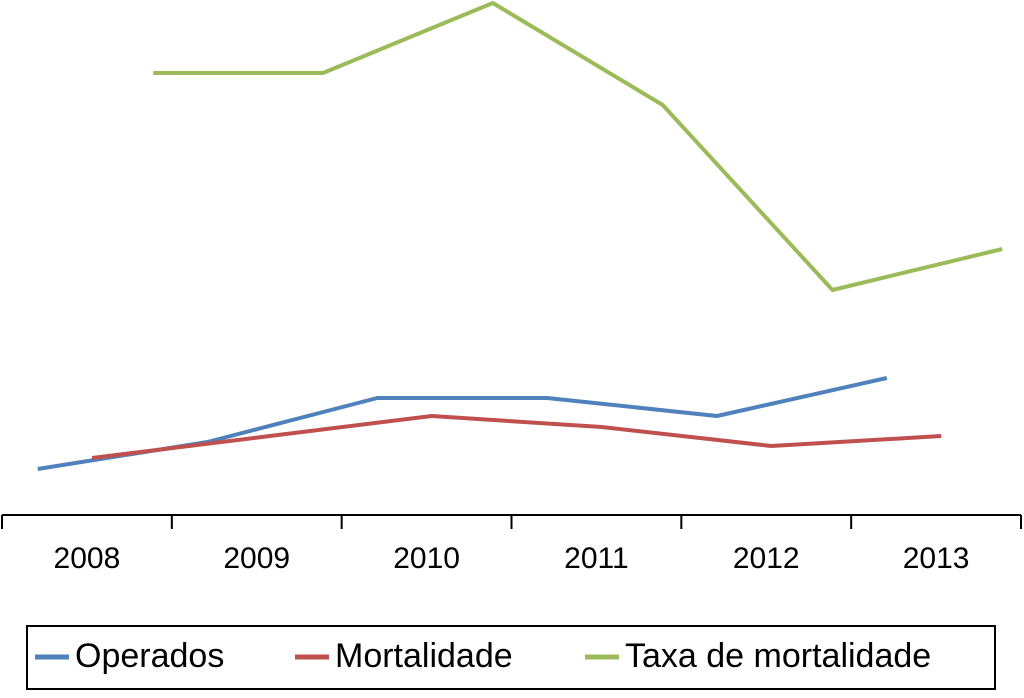 The image size is (1024, 698). I want to click on legend: Operados Mortalidade Taxa de mortalidade, so click(483, 656).